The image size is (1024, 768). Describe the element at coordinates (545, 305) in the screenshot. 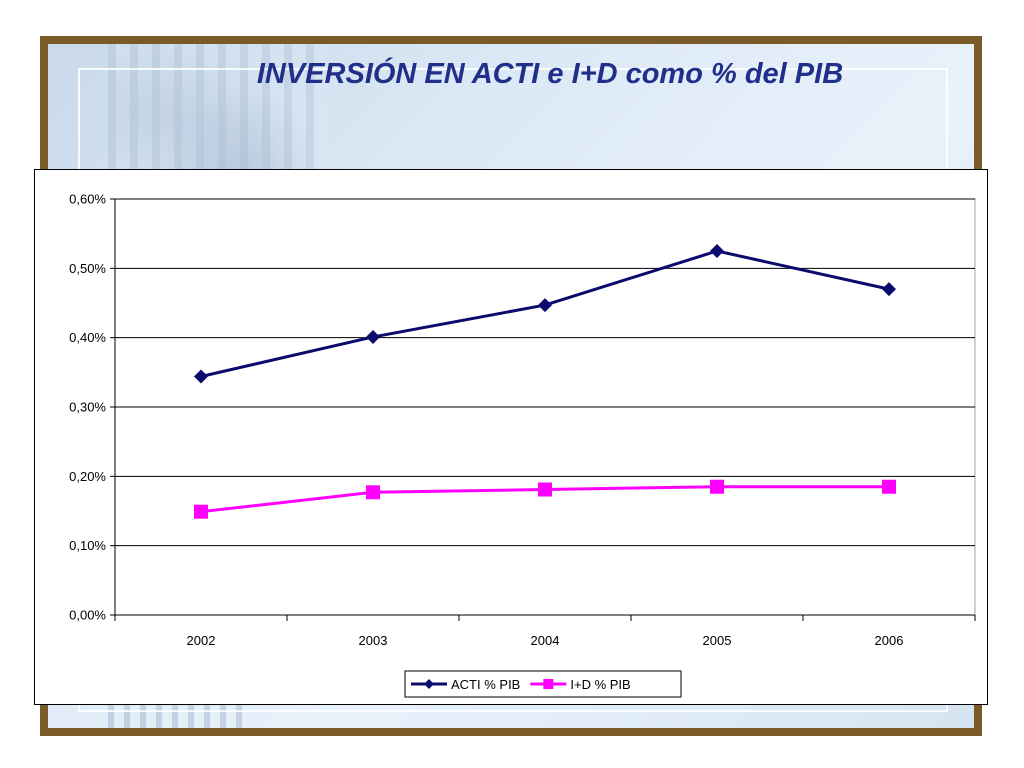

I see `point-acti-pib-2004` at that location.